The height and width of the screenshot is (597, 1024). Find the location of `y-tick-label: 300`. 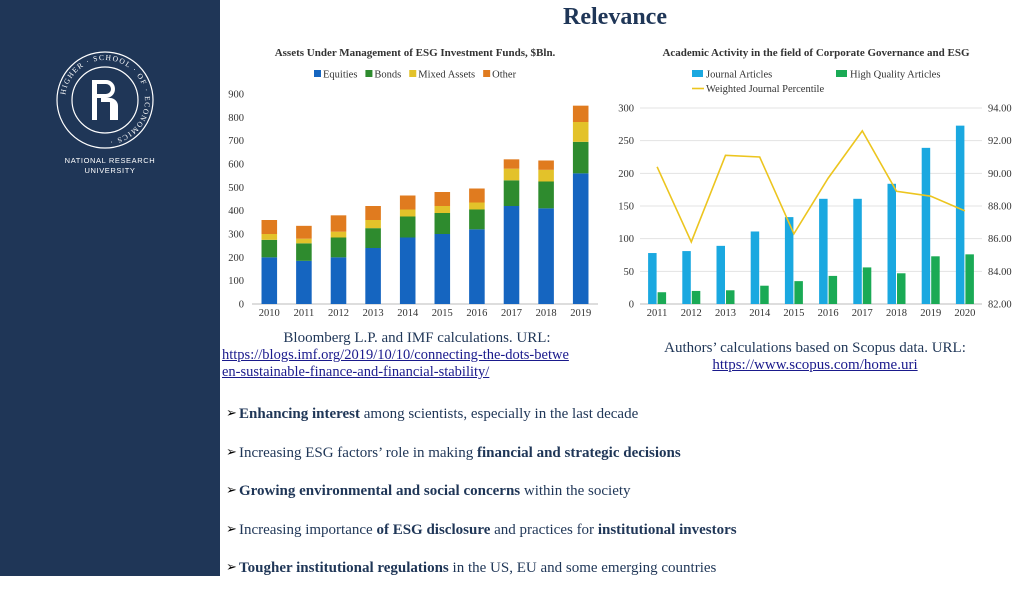

y-tick-label: 300 is located at coordinates (236, 235).